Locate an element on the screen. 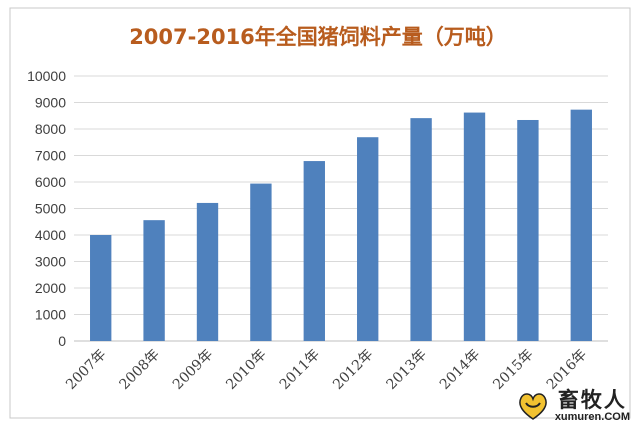 Image resolution: width=640 pixels, height=429 pixels. y-tick-label: 2000 is located at coordinates (50, 288).